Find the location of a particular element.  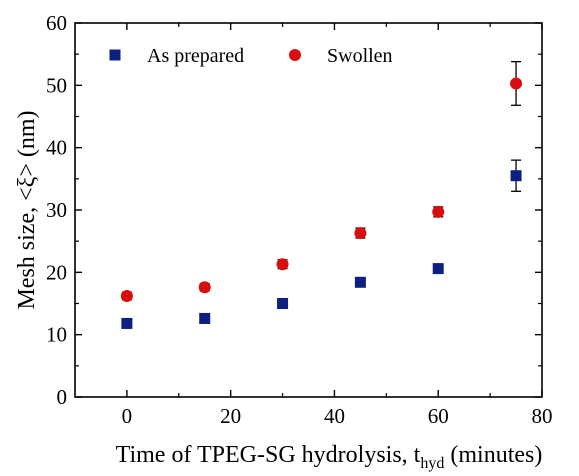

x-axis-title-suffix: (minutes) is located at coordinates (493, 455).